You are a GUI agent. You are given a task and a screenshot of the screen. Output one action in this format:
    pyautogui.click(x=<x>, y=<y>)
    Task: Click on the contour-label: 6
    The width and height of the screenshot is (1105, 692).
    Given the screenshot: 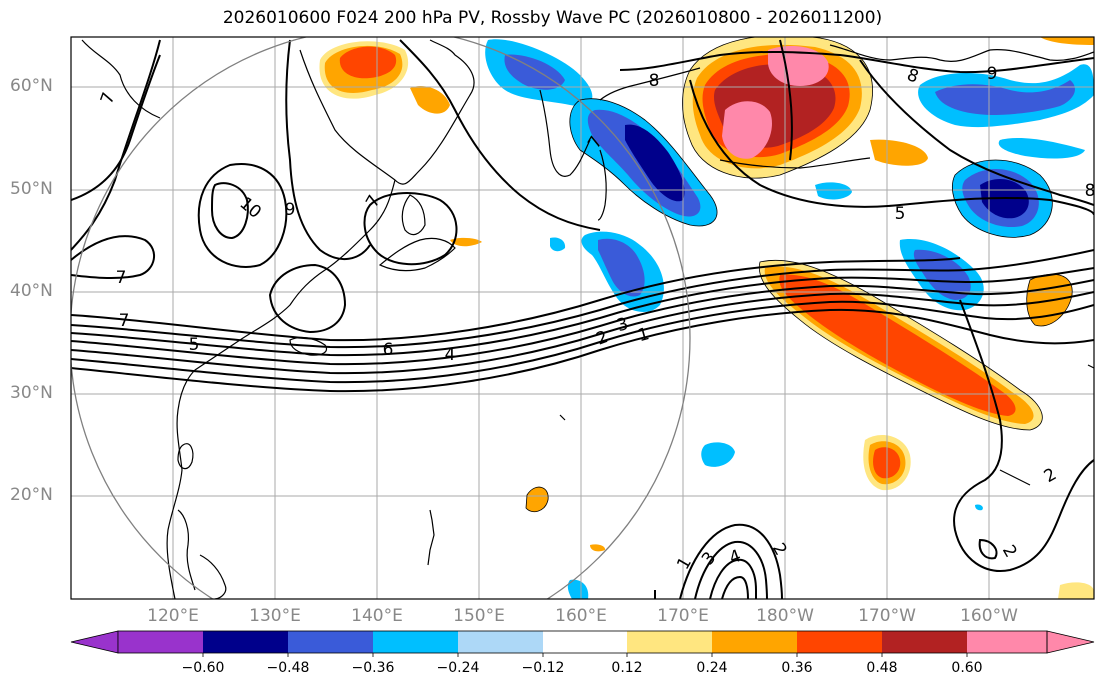 What is the action you would take?
    pyautogui.click(x=388, y=350)
    